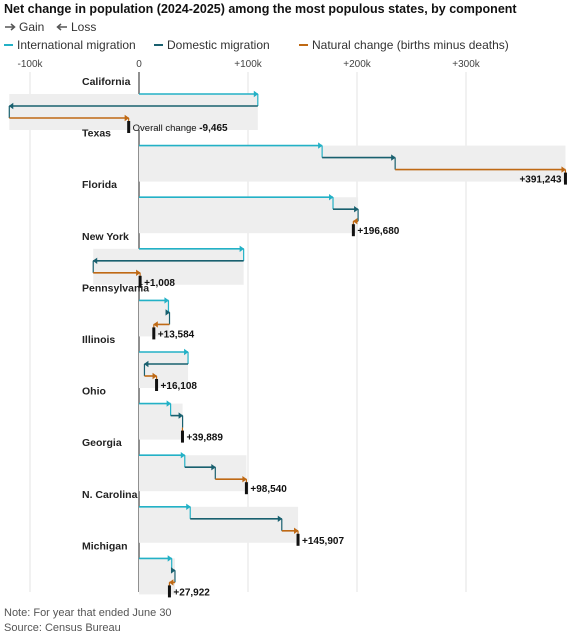 The image size is (581, 640). I want to click on overall-change-value: +13,584, so click(176, 334).